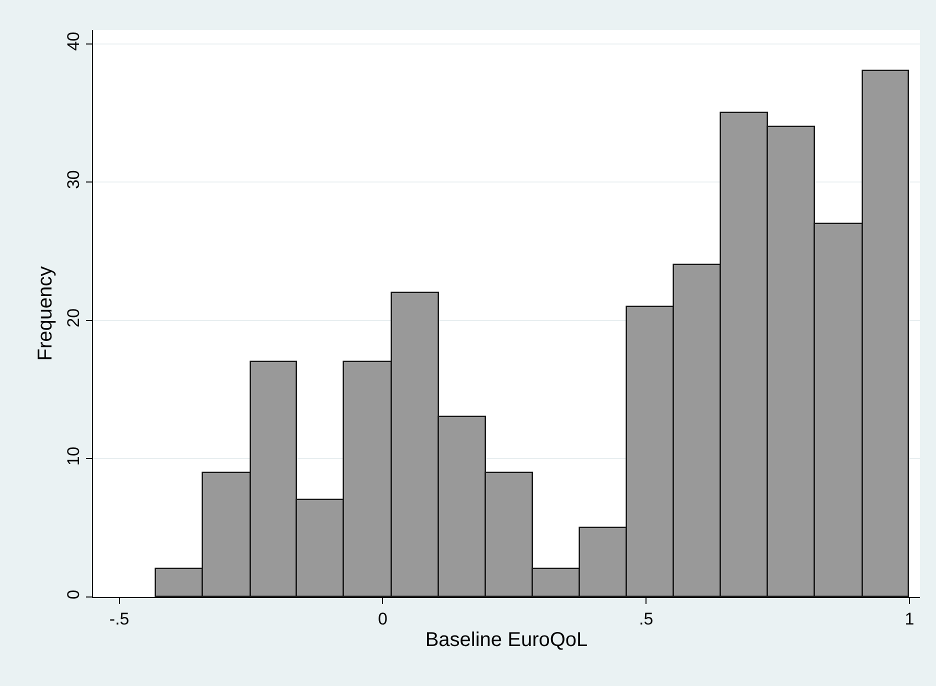  Describe the element at coordinates (119, 618) in the screenshot. I see `x-tick-label: -.5` at that location.